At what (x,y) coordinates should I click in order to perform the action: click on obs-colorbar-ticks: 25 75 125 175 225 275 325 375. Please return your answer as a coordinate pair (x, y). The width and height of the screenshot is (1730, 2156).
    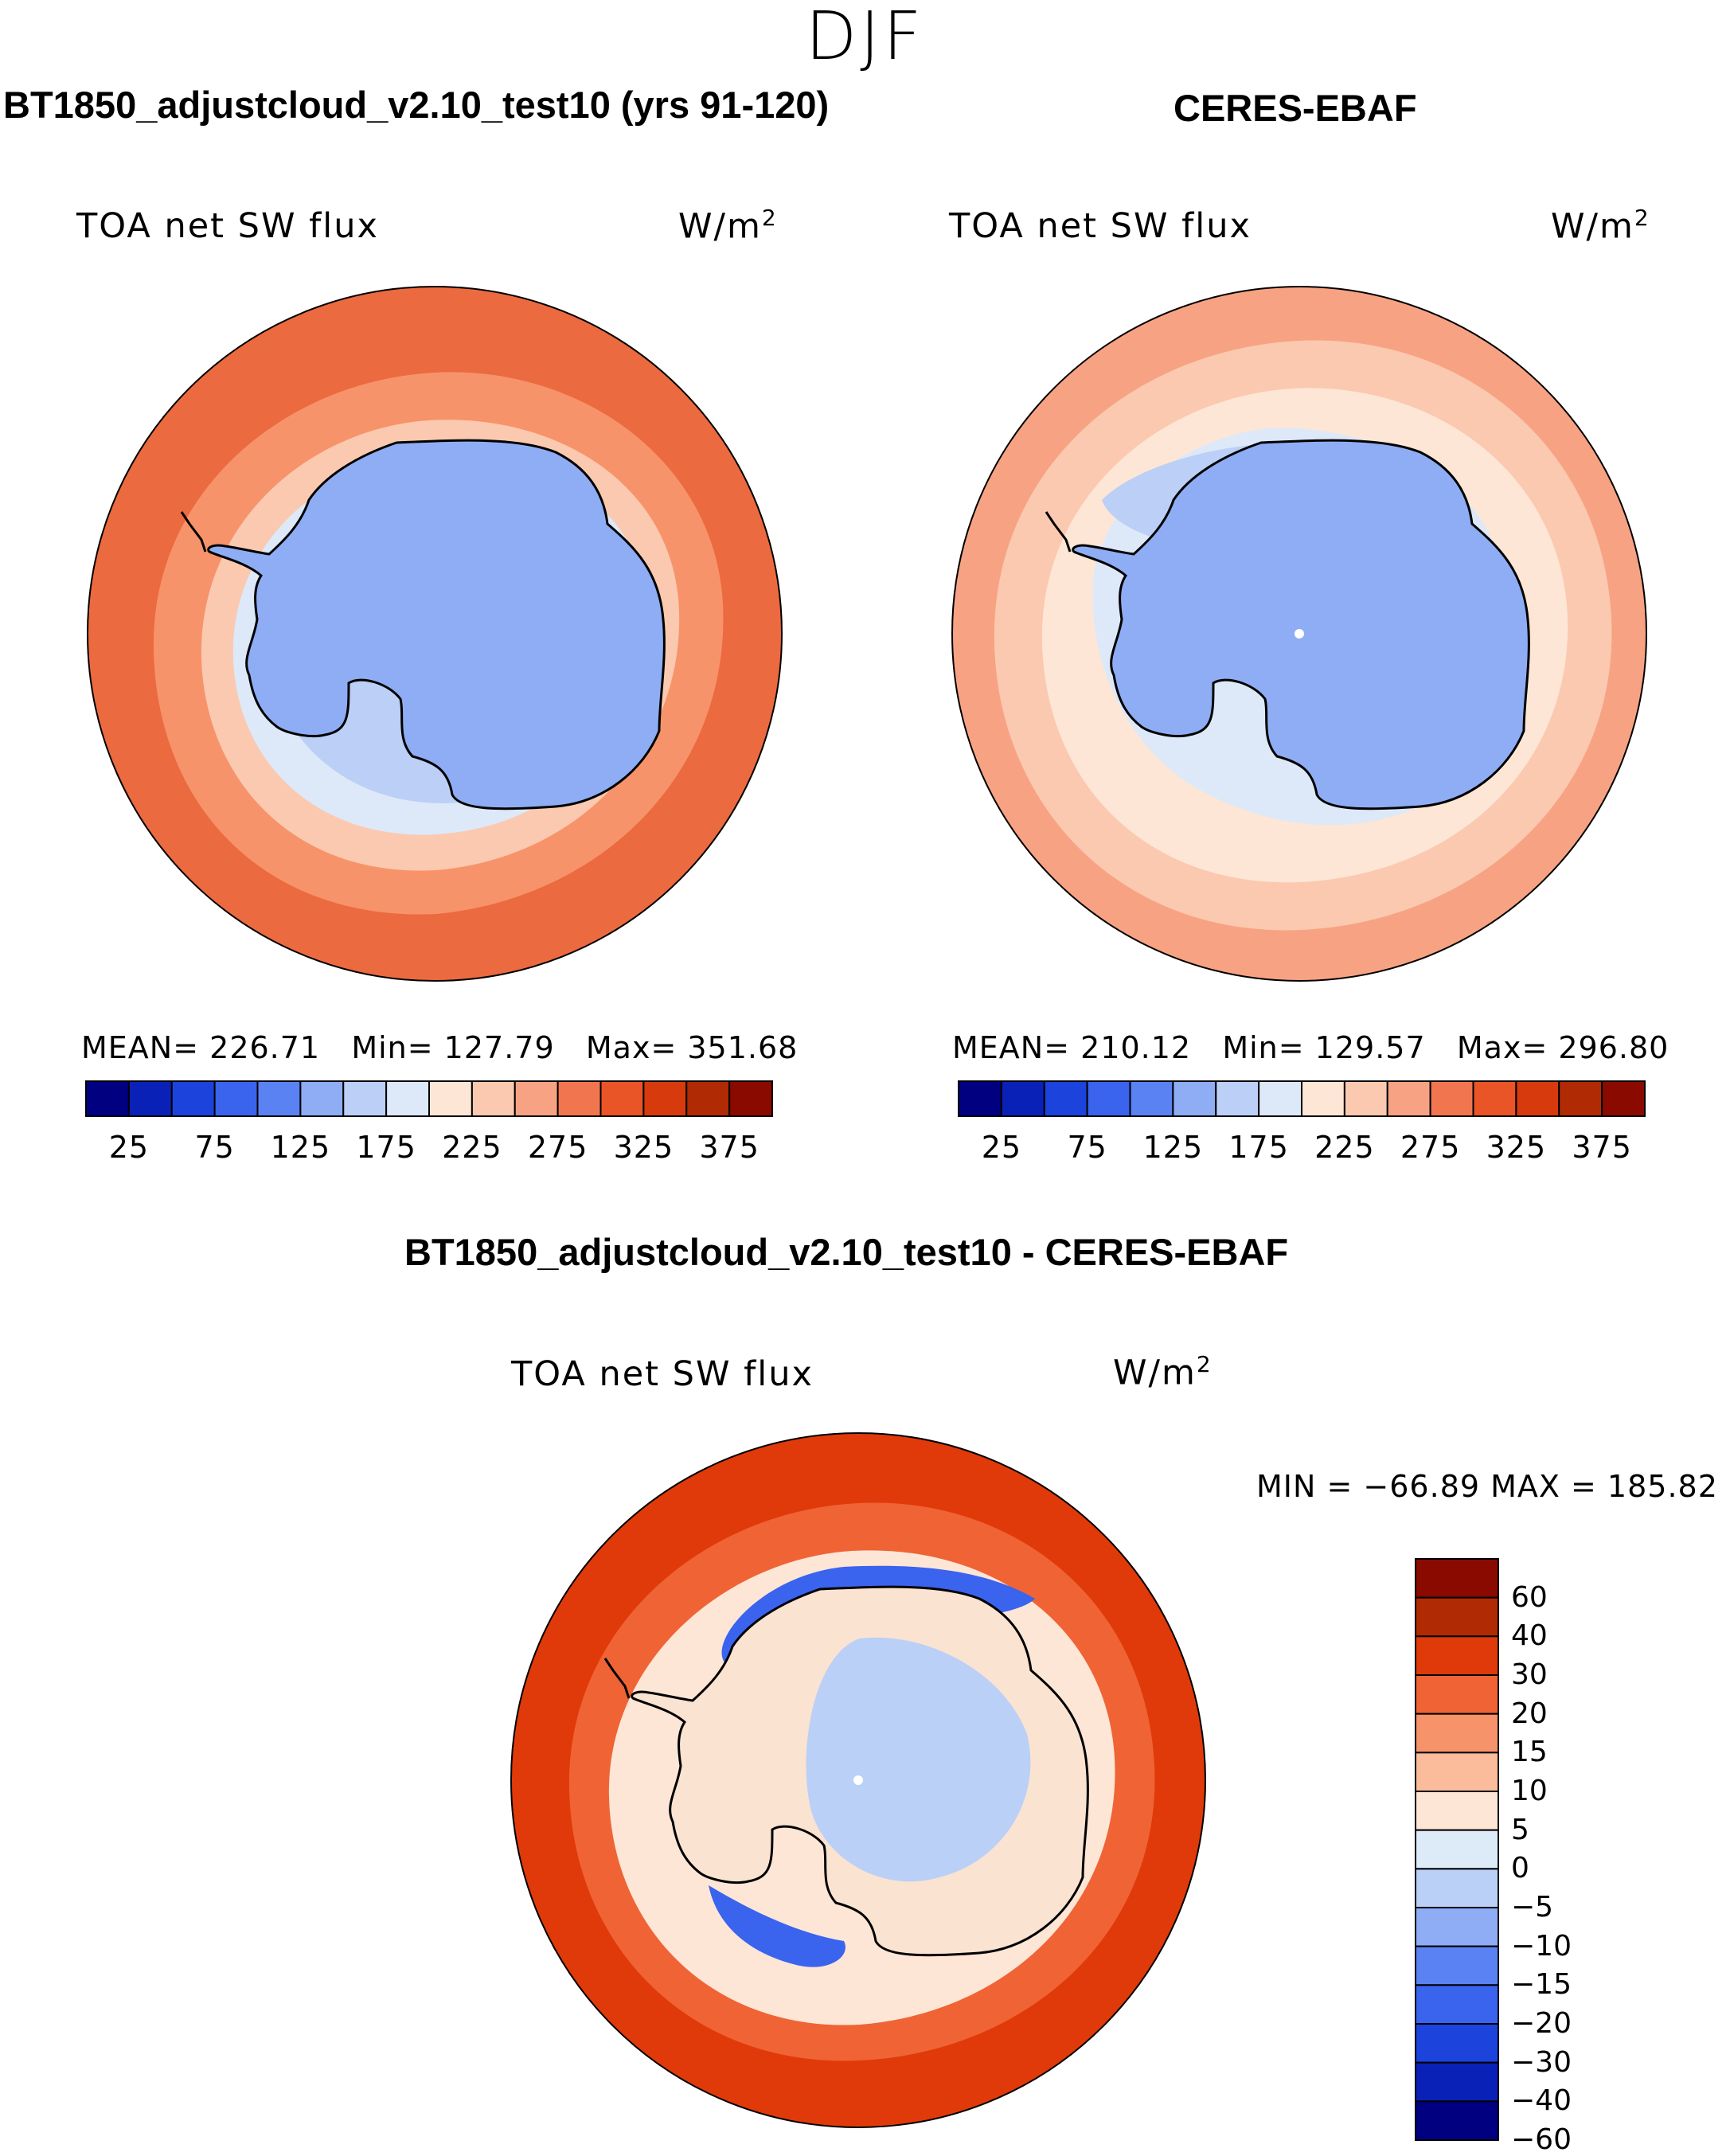
    Looking at the image, I should click on (1302, 1147).